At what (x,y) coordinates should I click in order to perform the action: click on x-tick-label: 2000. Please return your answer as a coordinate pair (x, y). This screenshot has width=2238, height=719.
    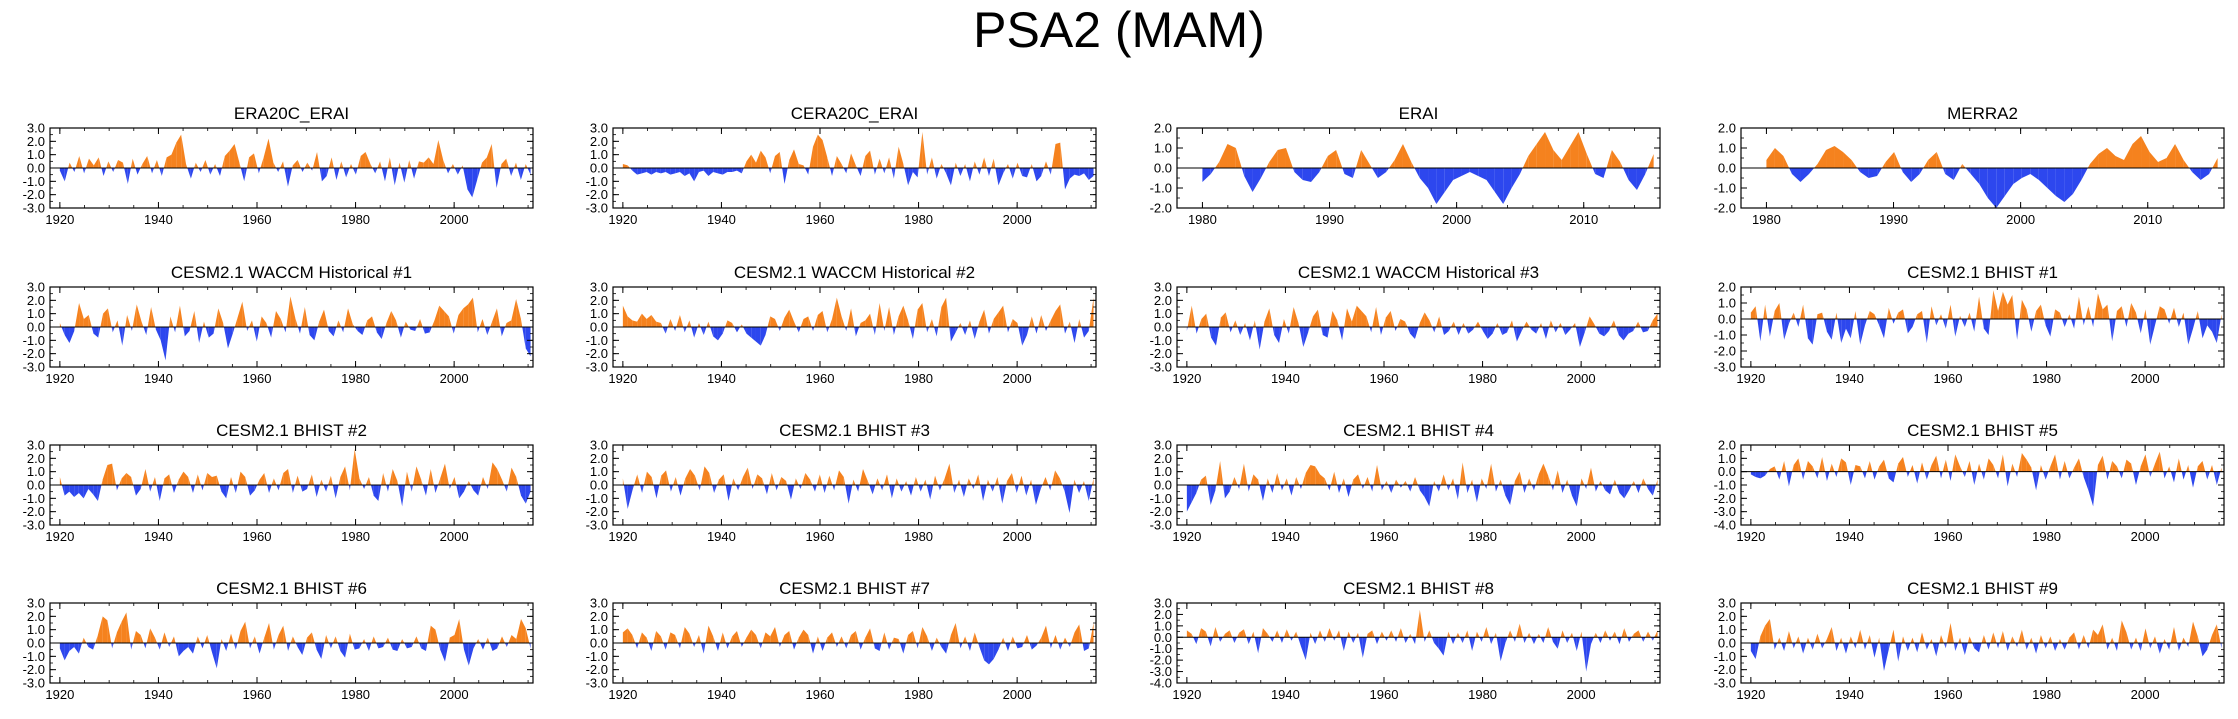
    Looking at the image, I should click on (454, 219).